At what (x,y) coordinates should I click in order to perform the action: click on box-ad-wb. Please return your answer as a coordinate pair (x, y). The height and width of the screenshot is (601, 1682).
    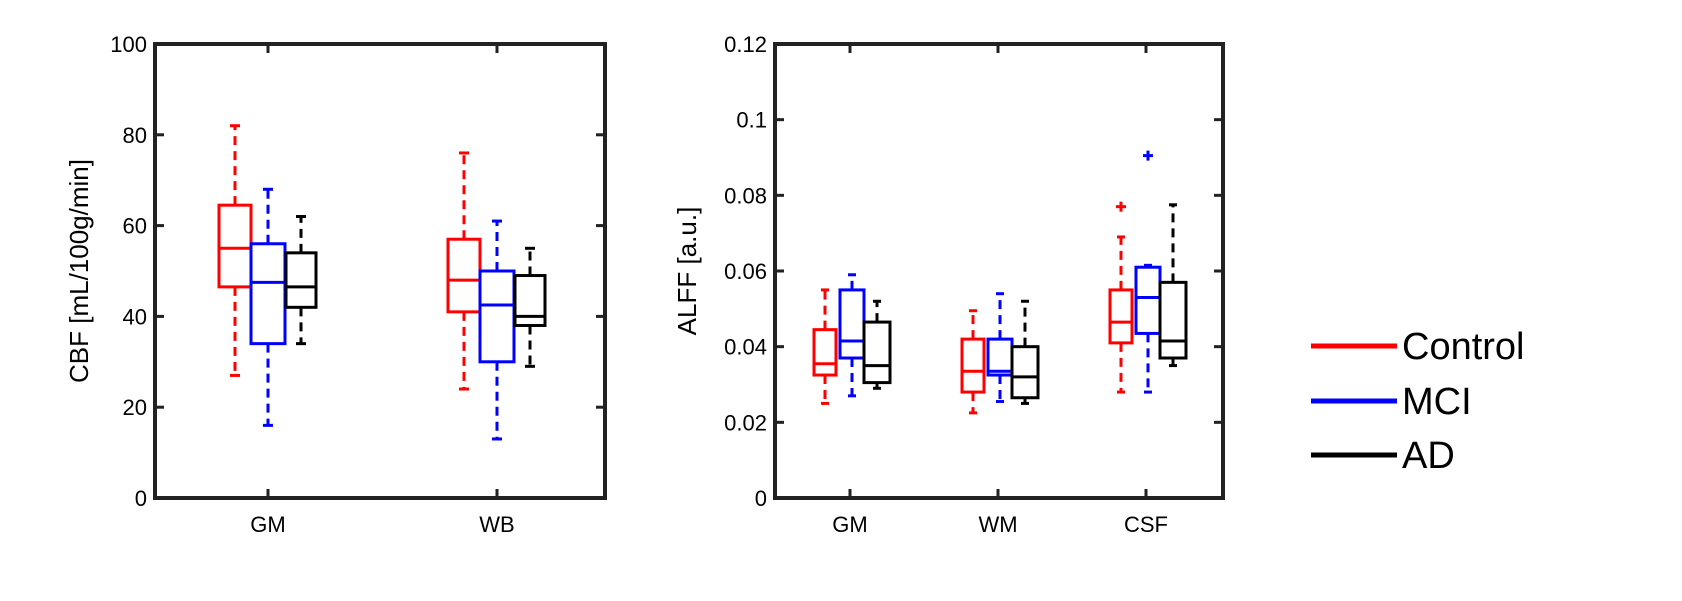
    Looking at the image, I should click on (530, 307).